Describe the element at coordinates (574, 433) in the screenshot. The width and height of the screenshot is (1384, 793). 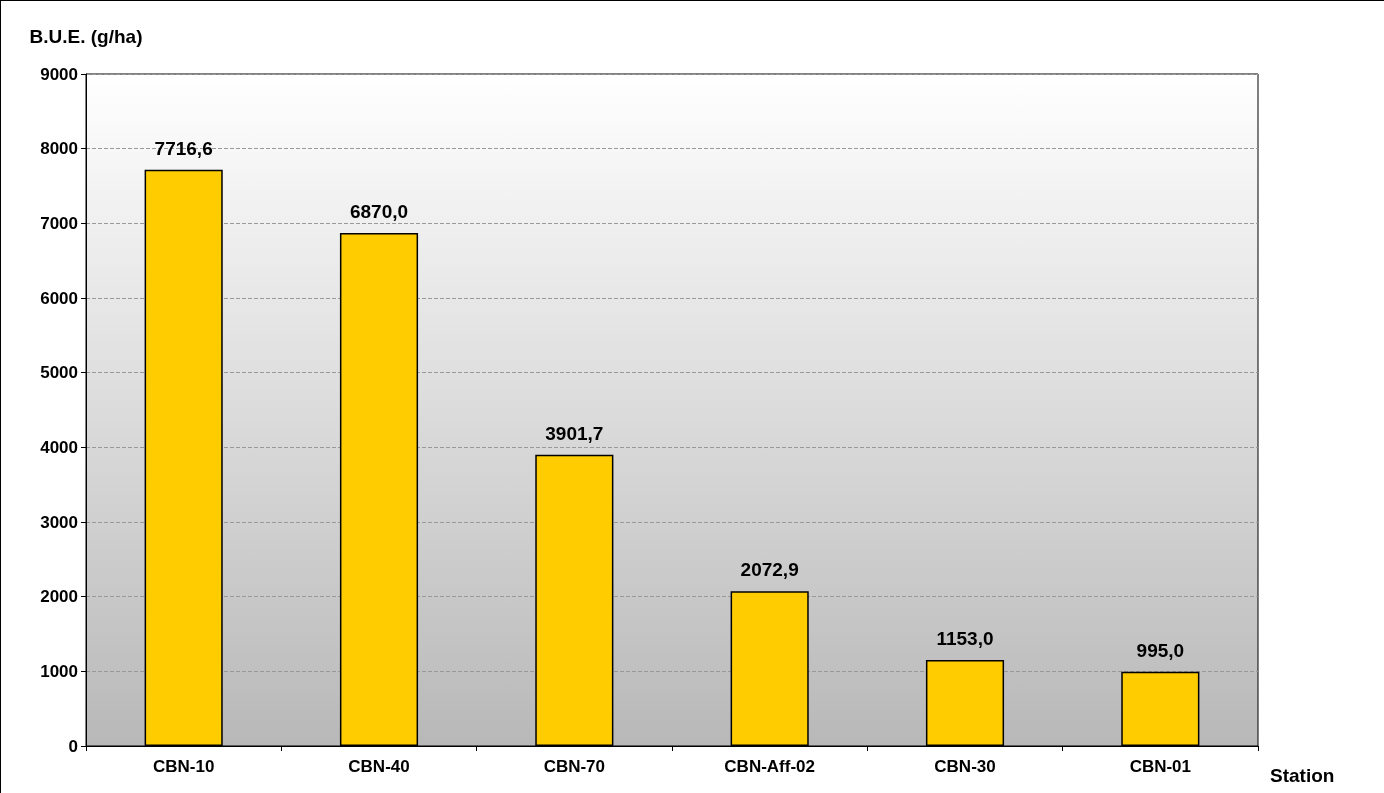
I see `data-label: 3901,7` at that location.